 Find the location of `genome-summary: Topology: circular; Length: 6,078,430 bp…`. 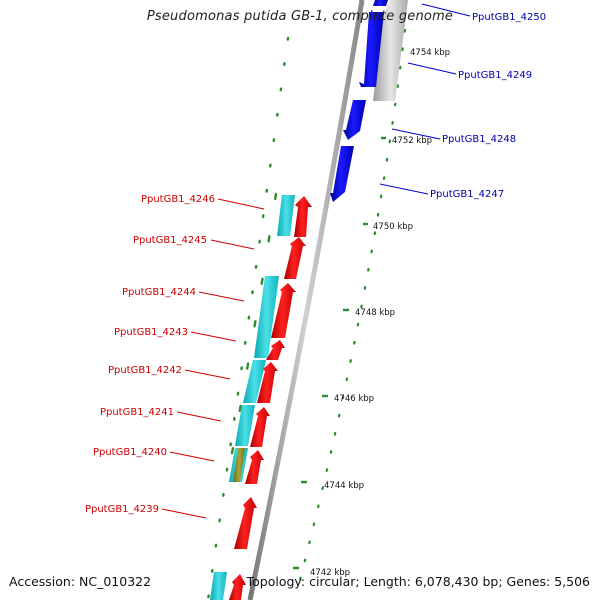

genome-summary: Topology: circular; Length: 6,078,430 bp… is located at coordinates (418, 581).